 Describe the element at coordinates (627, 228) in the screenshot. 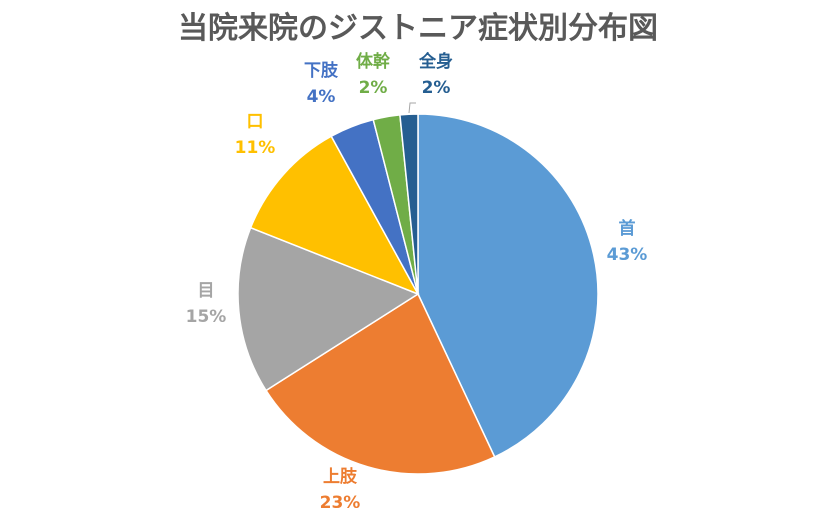

I see `slice-label-0: 首` at that location.